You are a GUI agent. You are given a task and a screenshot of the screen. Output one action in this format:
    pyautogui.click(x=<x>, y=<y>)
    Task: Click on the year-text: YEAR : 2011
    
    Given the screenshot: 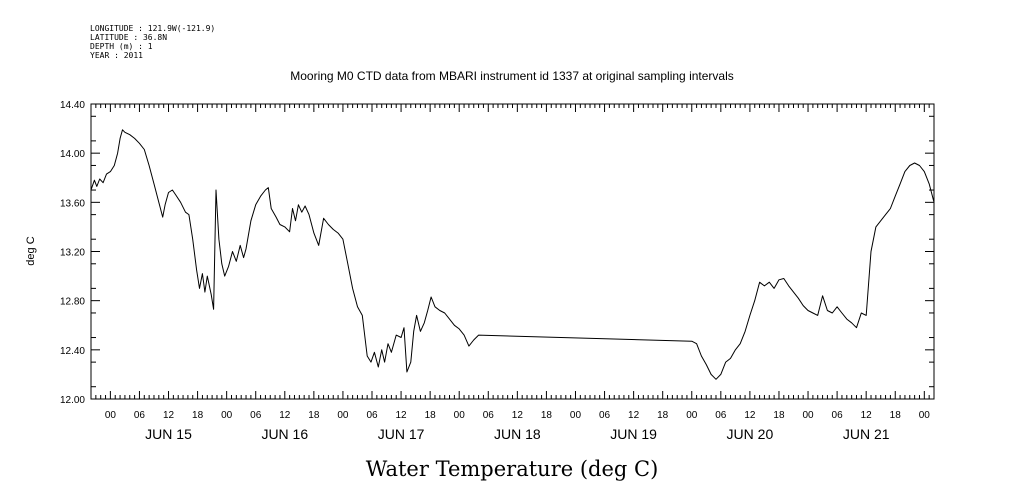 What is the action you would take?
    pyautogui.click(x=116, y=55)
    